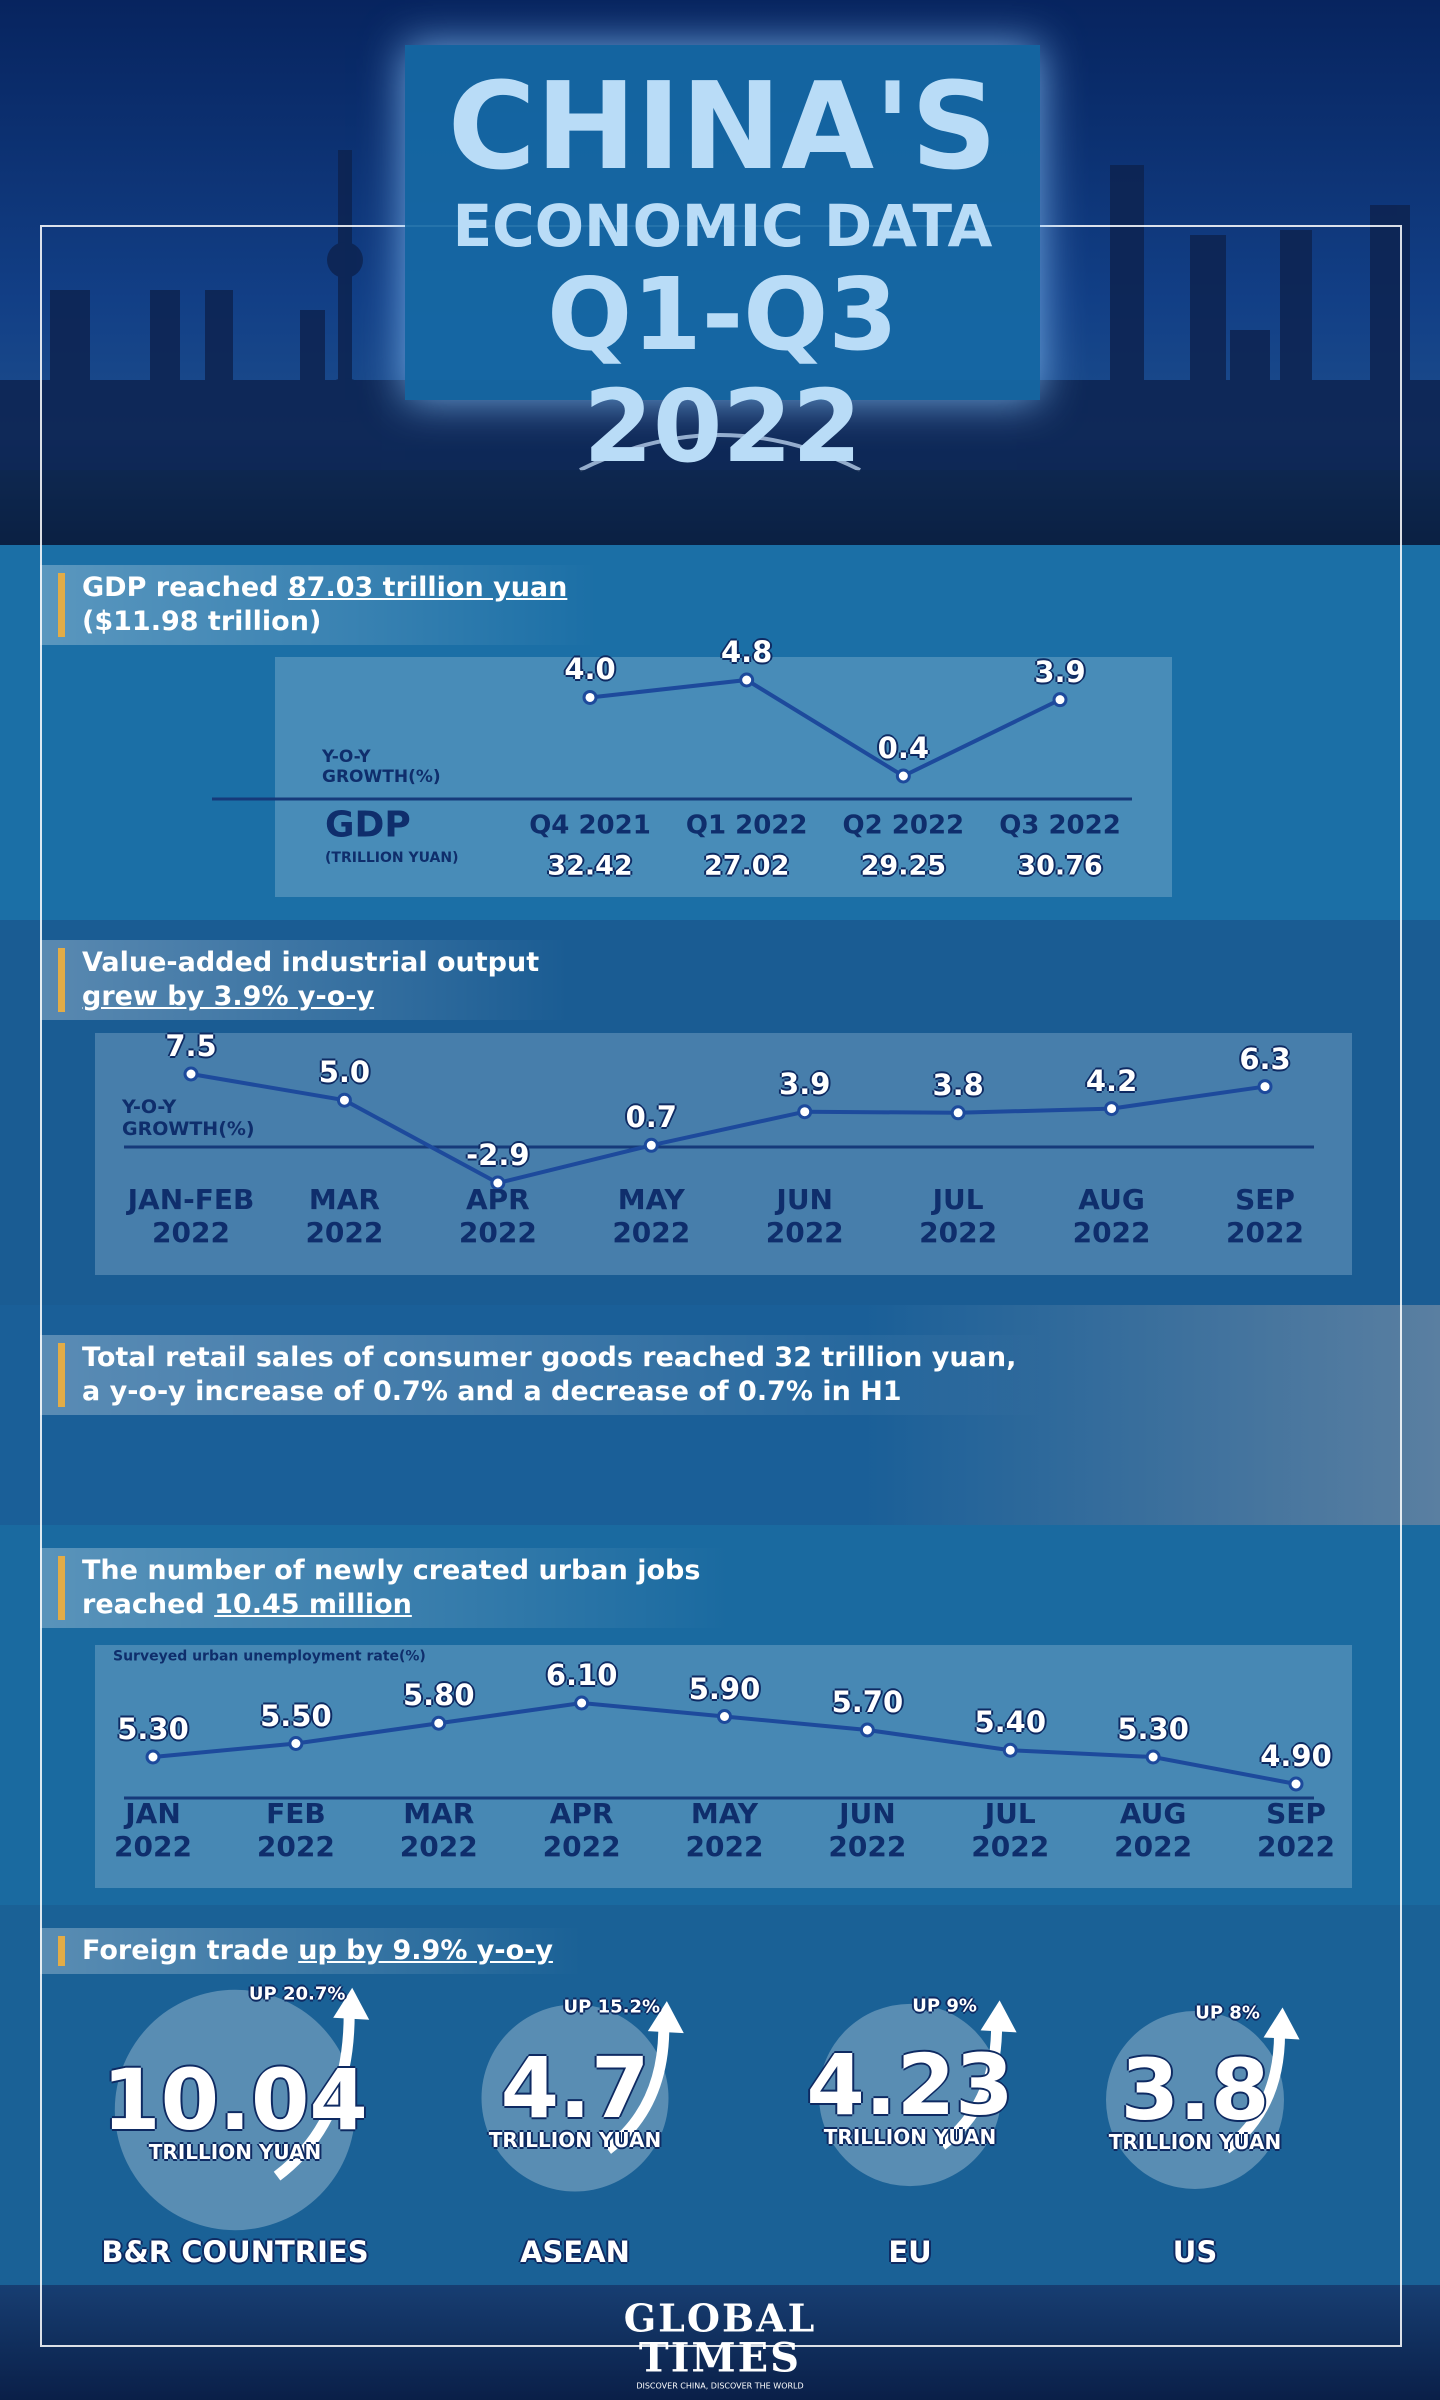 This screenshot has height=2400, width=1440. I want to click on headline-text: 10.45 million, so click(313, 1604).